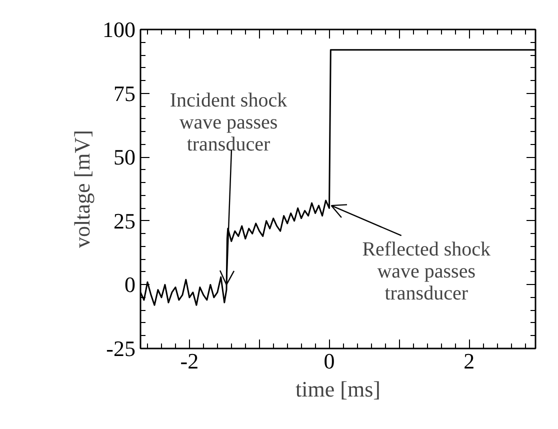 This screenshot has height=429, width=558. I want to click on y-tick-label: 25, so click(125, 221).